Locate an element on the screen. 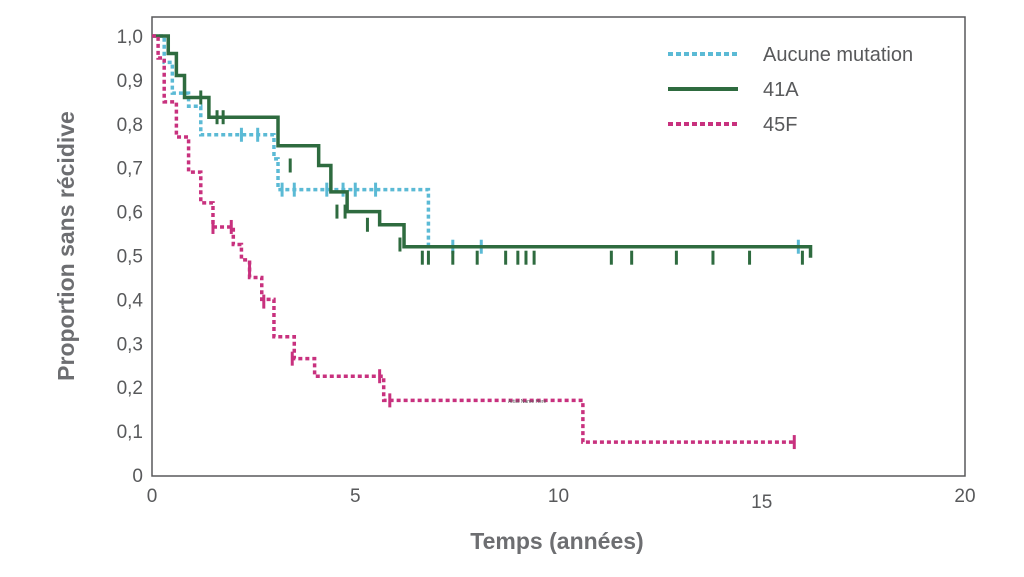  y-tick-label: 0,3 is located at coordinates (130, 344).